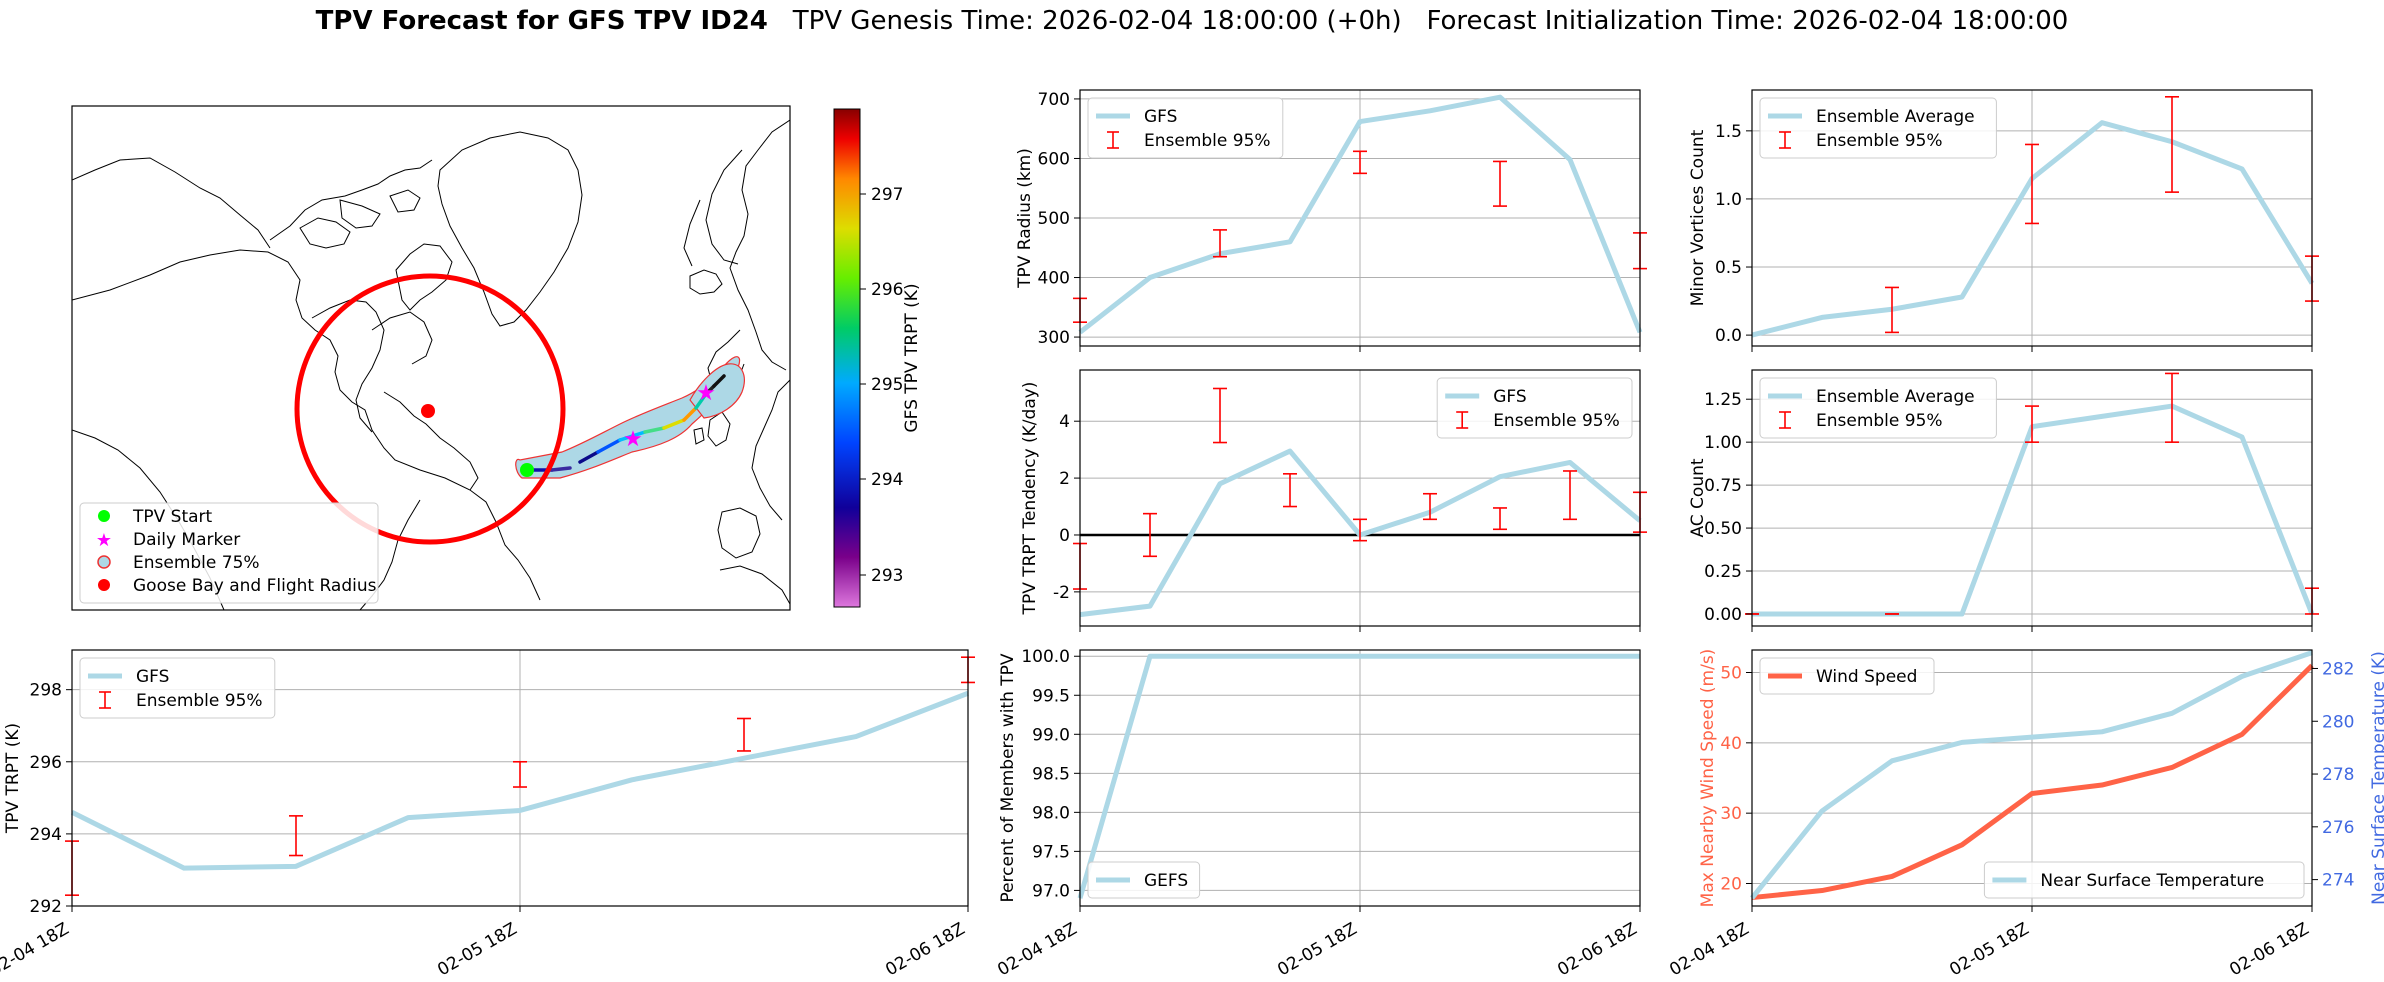 This screenshot has width=2384, height=982. What do you see at coordinates (2376, 778) in the screenshot?
I see `y-right-axis-label: Near Surface Temperature (K)` at bounding box center [2376, 778].